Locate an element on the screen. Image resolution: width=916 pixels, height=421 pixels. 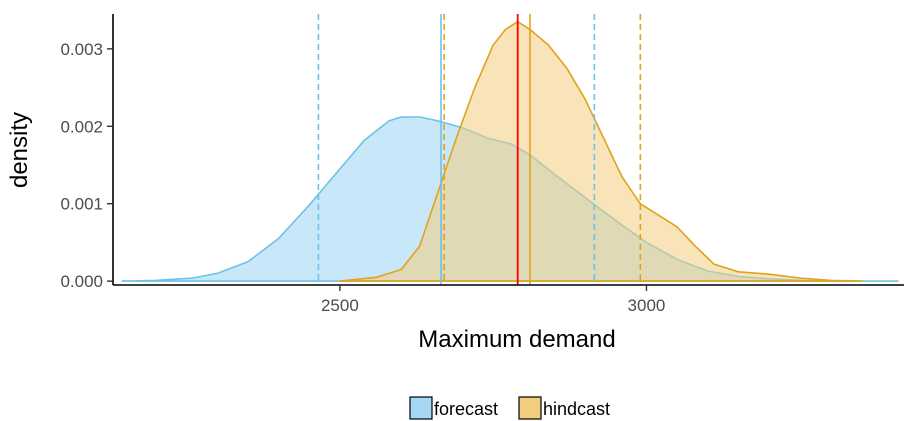
y-axis-title: density is located at coordinates (19, 150).